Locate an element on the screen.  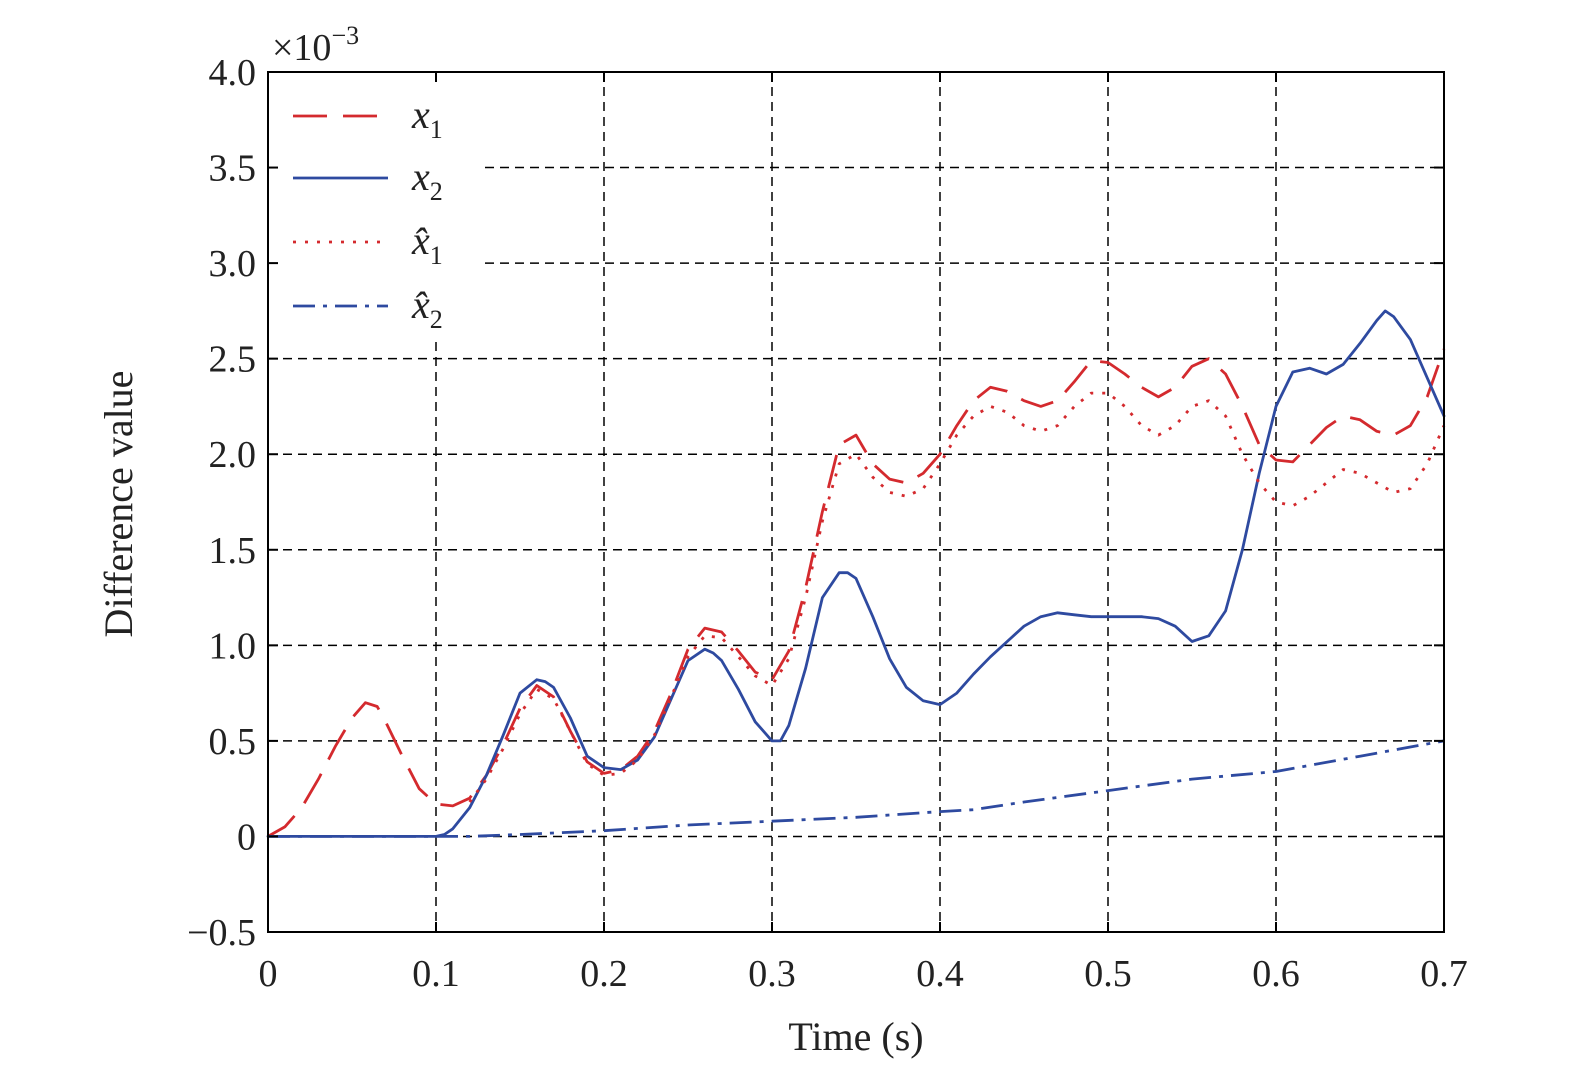
x-tick-label: 0.2 is located at coordinates (604, 974).